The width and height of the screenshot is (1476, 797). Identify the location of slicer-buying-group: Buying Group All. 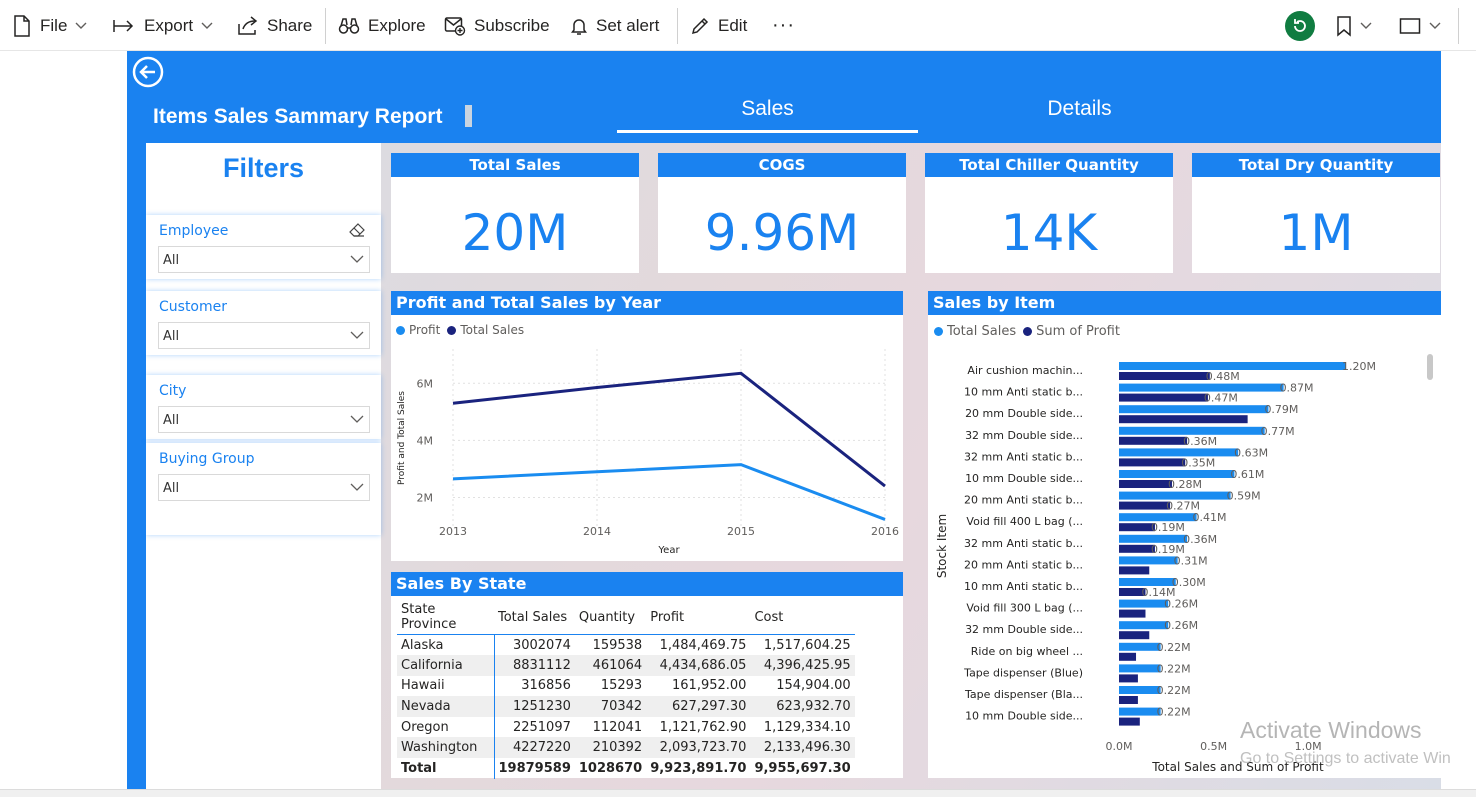
(263, 489).